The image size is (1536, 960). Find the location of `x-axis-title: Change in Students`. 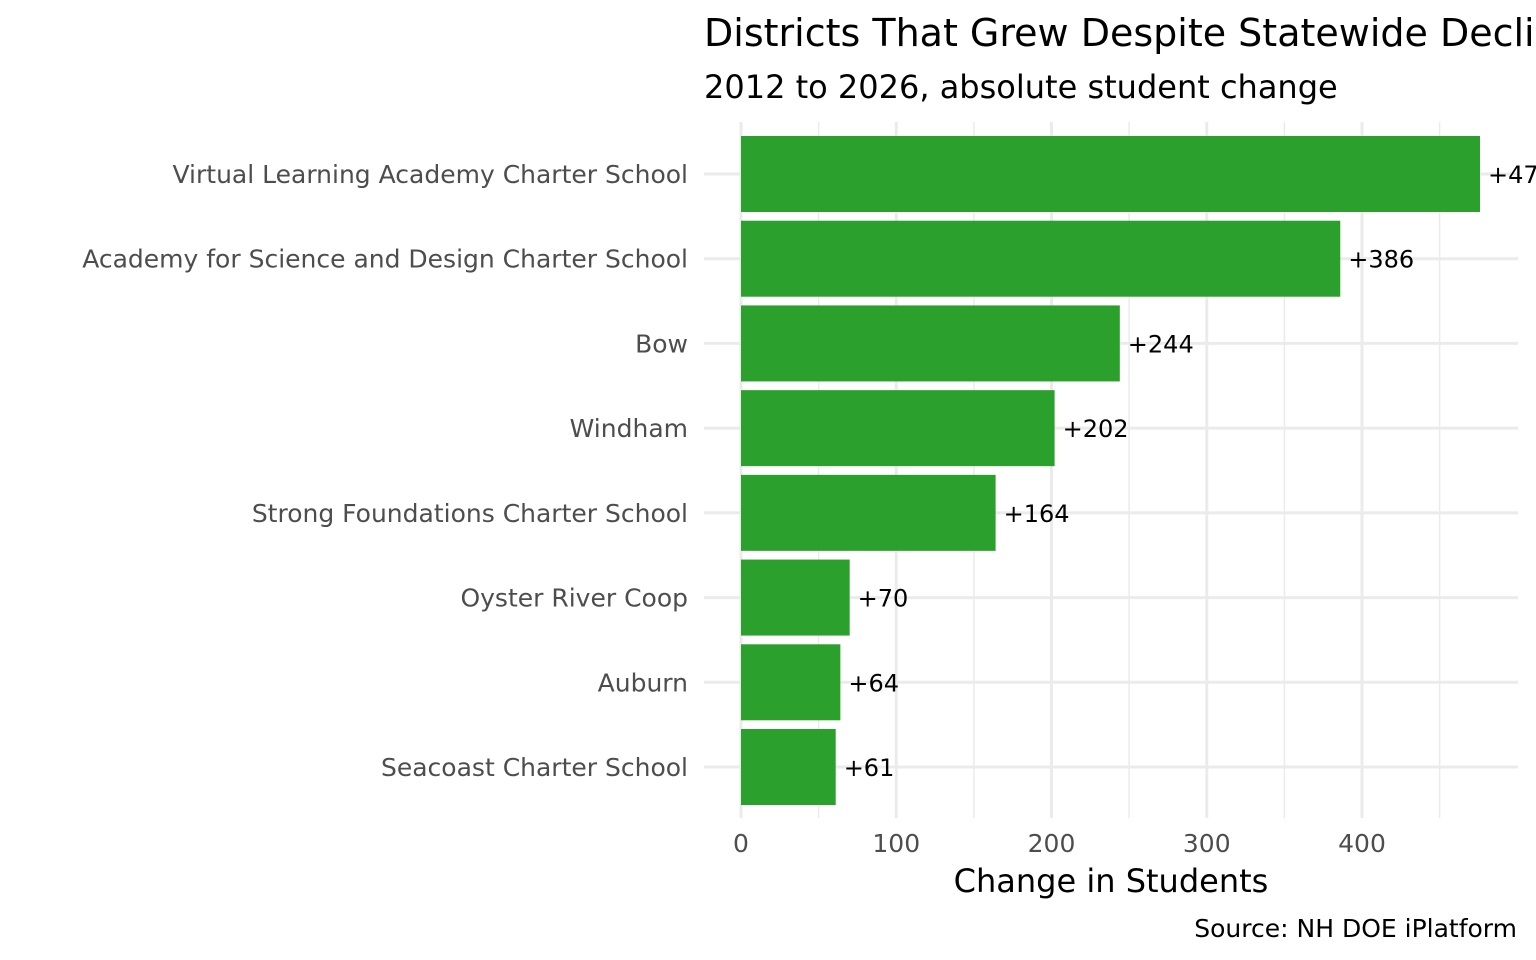

x-axis-title: Change in Students is located at coordinates (1111, 881).